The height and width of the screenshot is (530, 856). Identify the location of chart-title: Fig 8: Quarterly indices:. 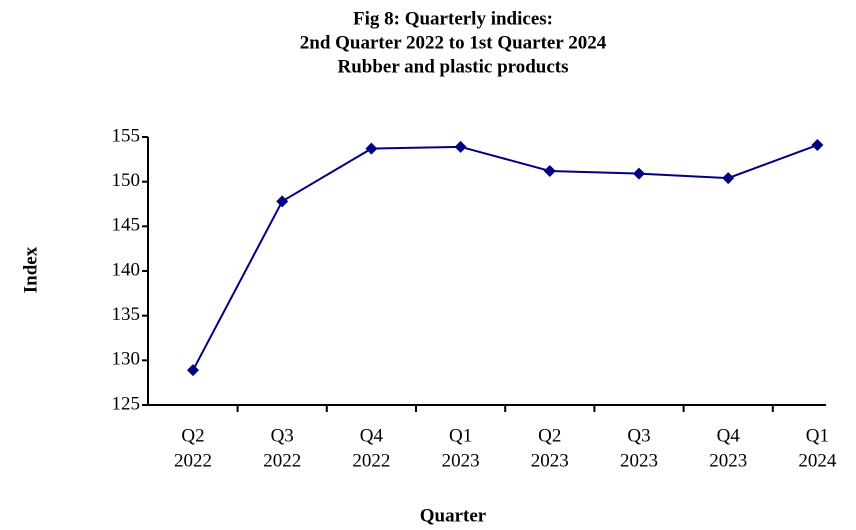
(453, 18).